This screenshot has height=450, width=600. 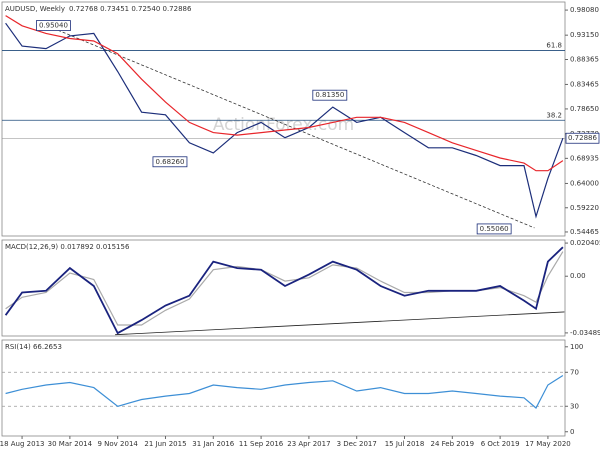 I want to click on x-tick-label: 21 Jun 2015, so click(x=165, y=444).